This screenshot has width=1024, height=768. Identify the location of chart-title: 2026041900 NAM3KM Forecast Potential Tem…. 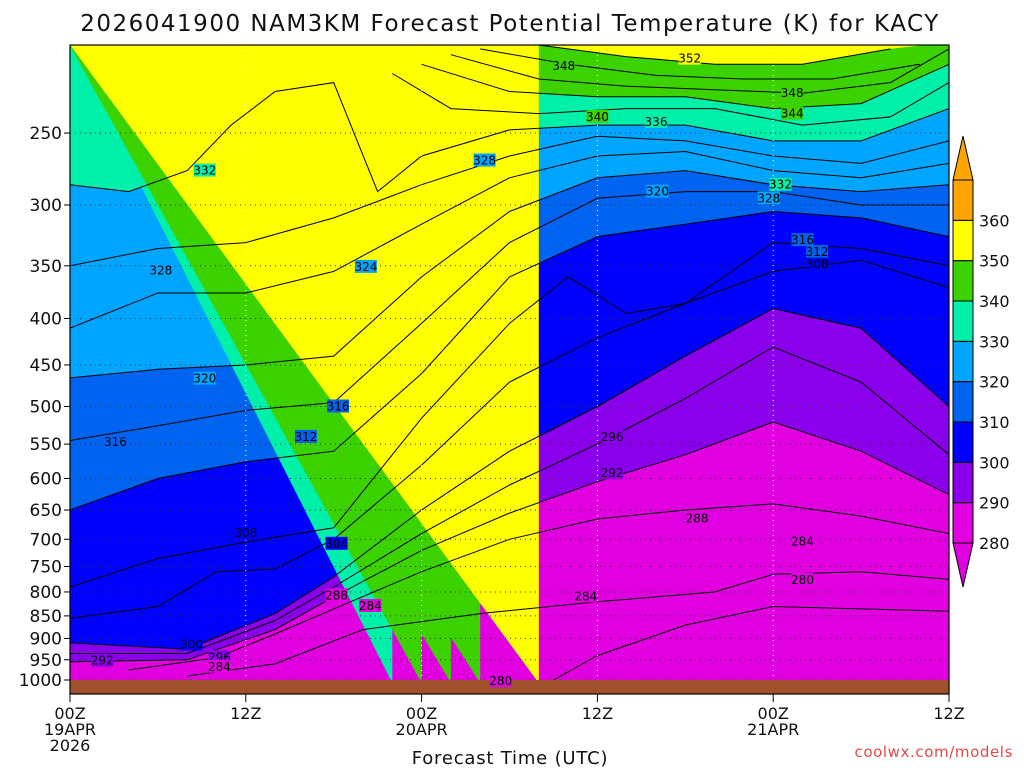
(510, 24).